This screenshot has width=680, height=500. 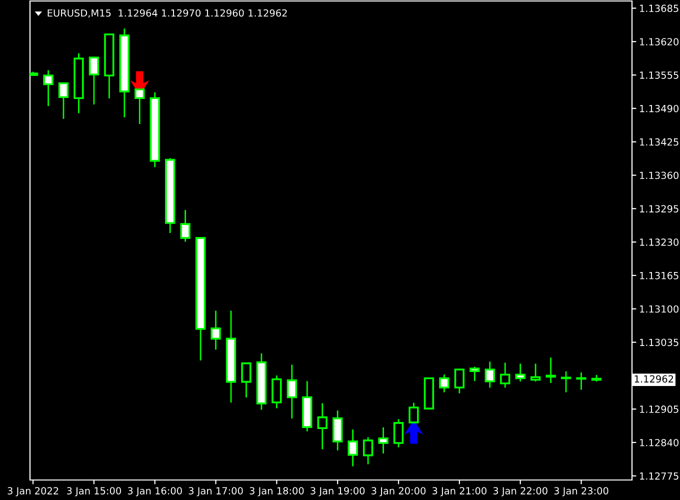 I want to click on y-tick-label: 1.12905, so click(x=659, y=409).